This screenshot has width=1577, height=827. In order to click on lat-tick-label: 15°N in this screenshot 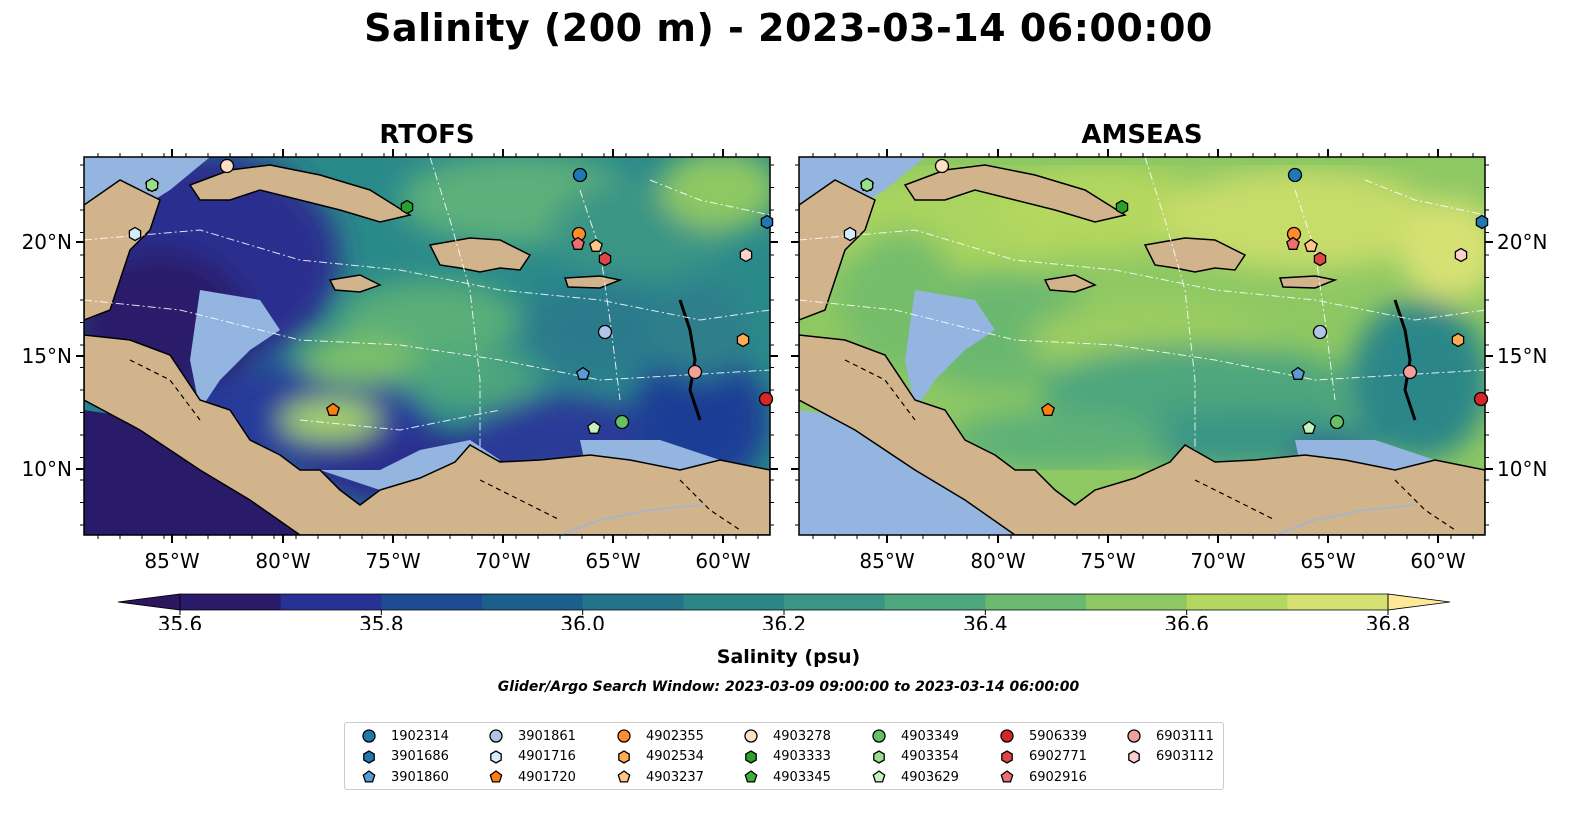, I will do `click(1522, 356)`.